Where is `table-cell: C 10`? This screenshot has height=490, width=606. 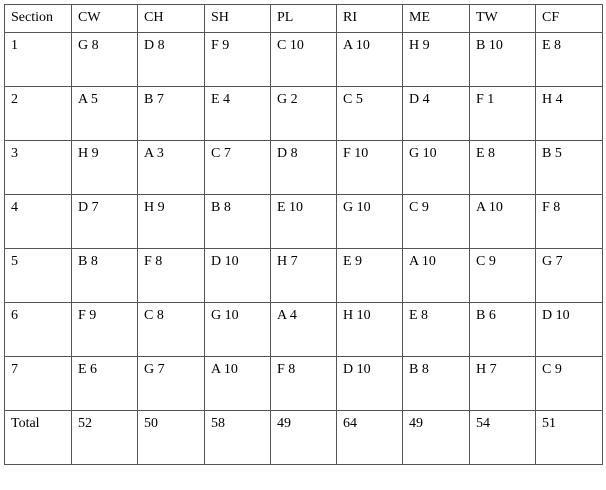 table-cell: C 10 is located at coordinates (303, 59).